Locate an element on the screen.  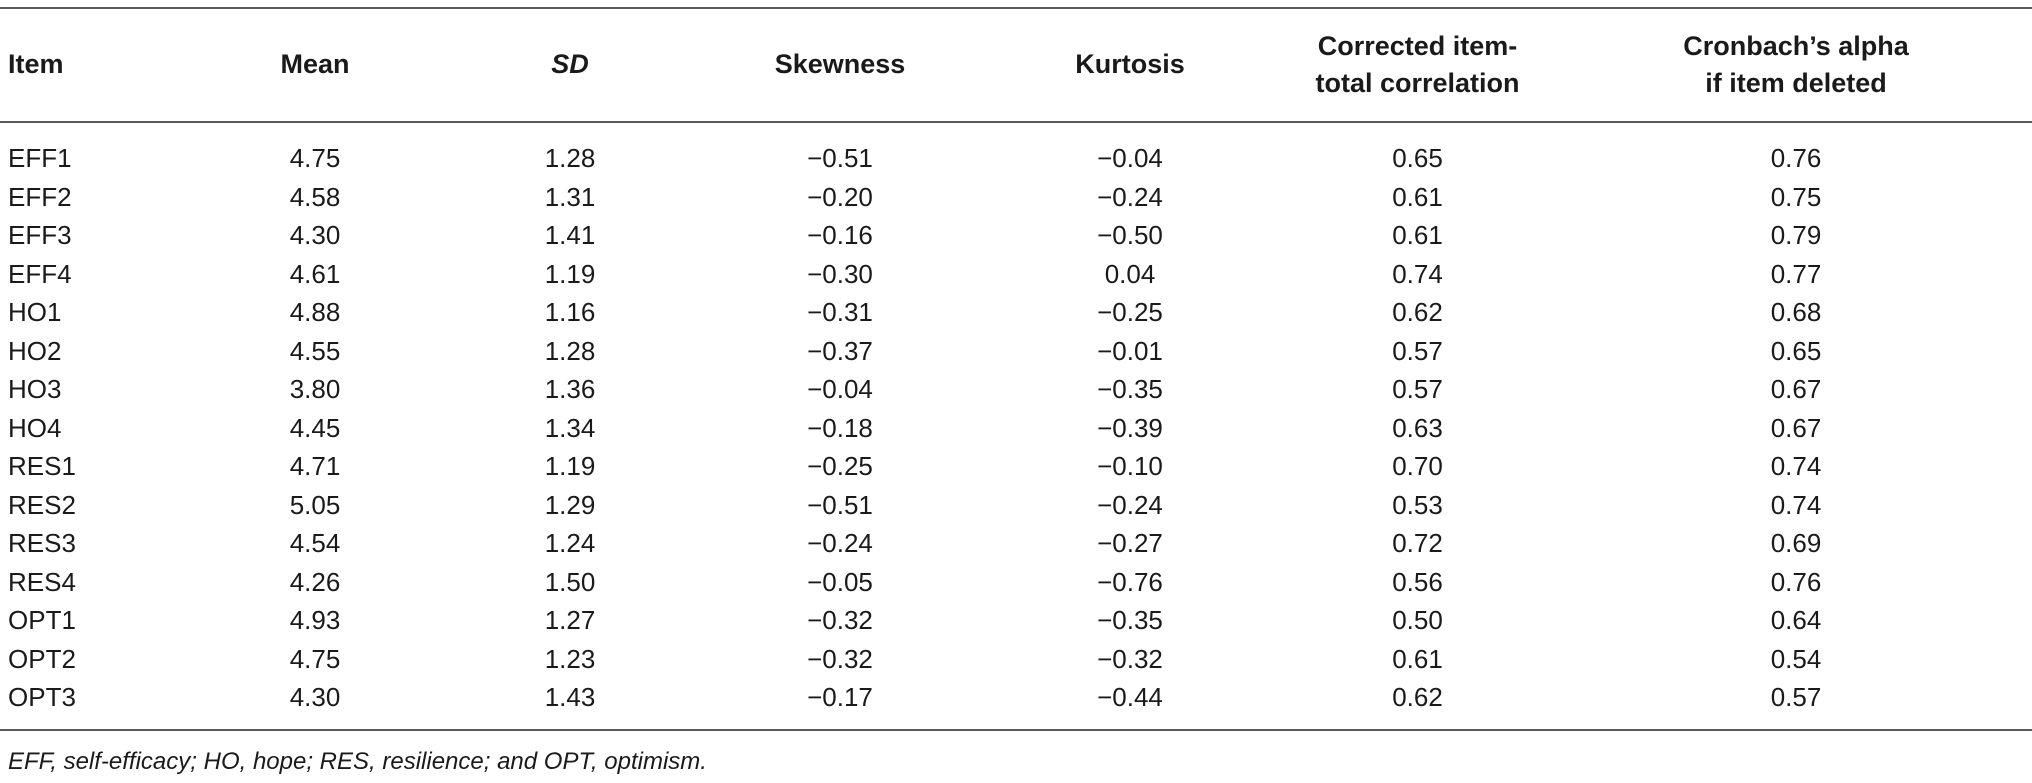
cell-kurtosis: −0.76 is located at coordinates (1130, 581).